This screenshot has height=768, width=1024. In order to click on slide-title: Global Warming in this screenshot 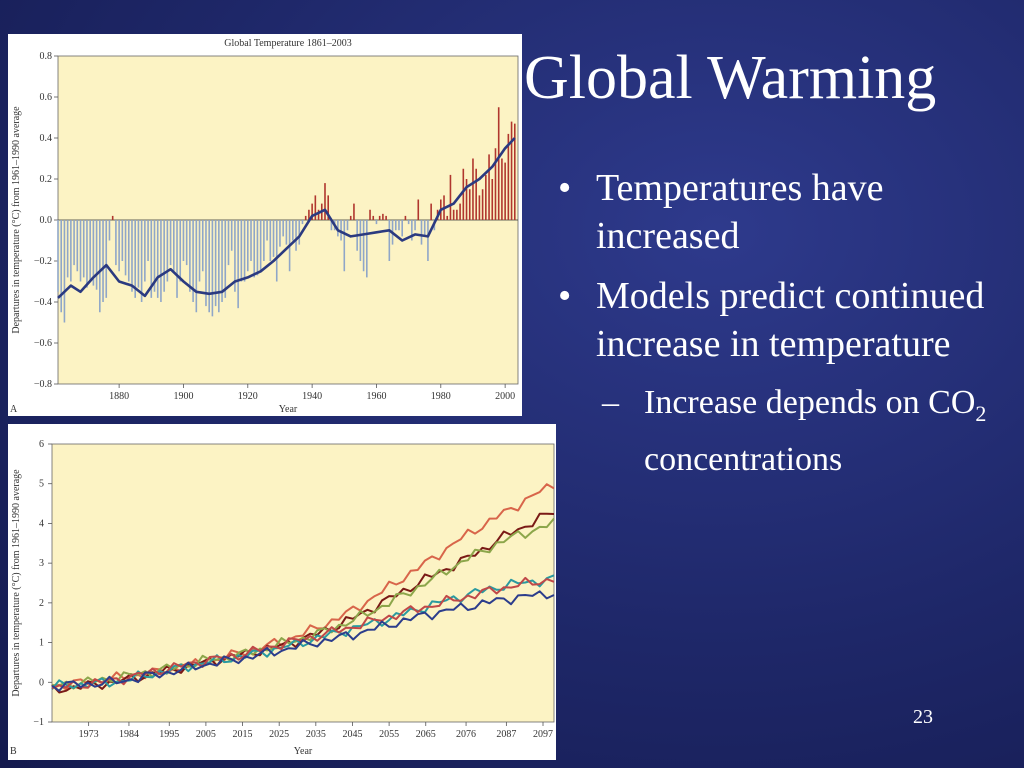, I will do `click(730, 78)`.